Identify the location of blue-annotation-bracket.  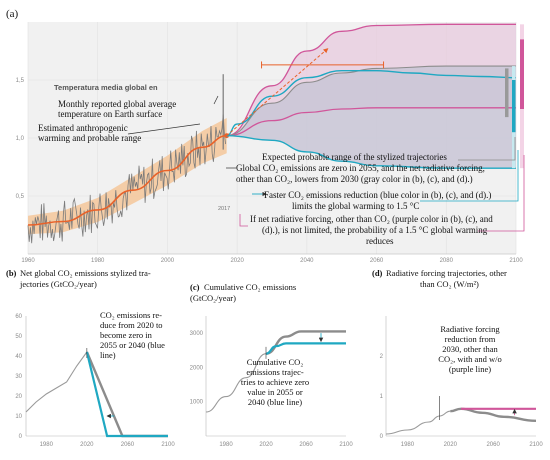
(469, 176).